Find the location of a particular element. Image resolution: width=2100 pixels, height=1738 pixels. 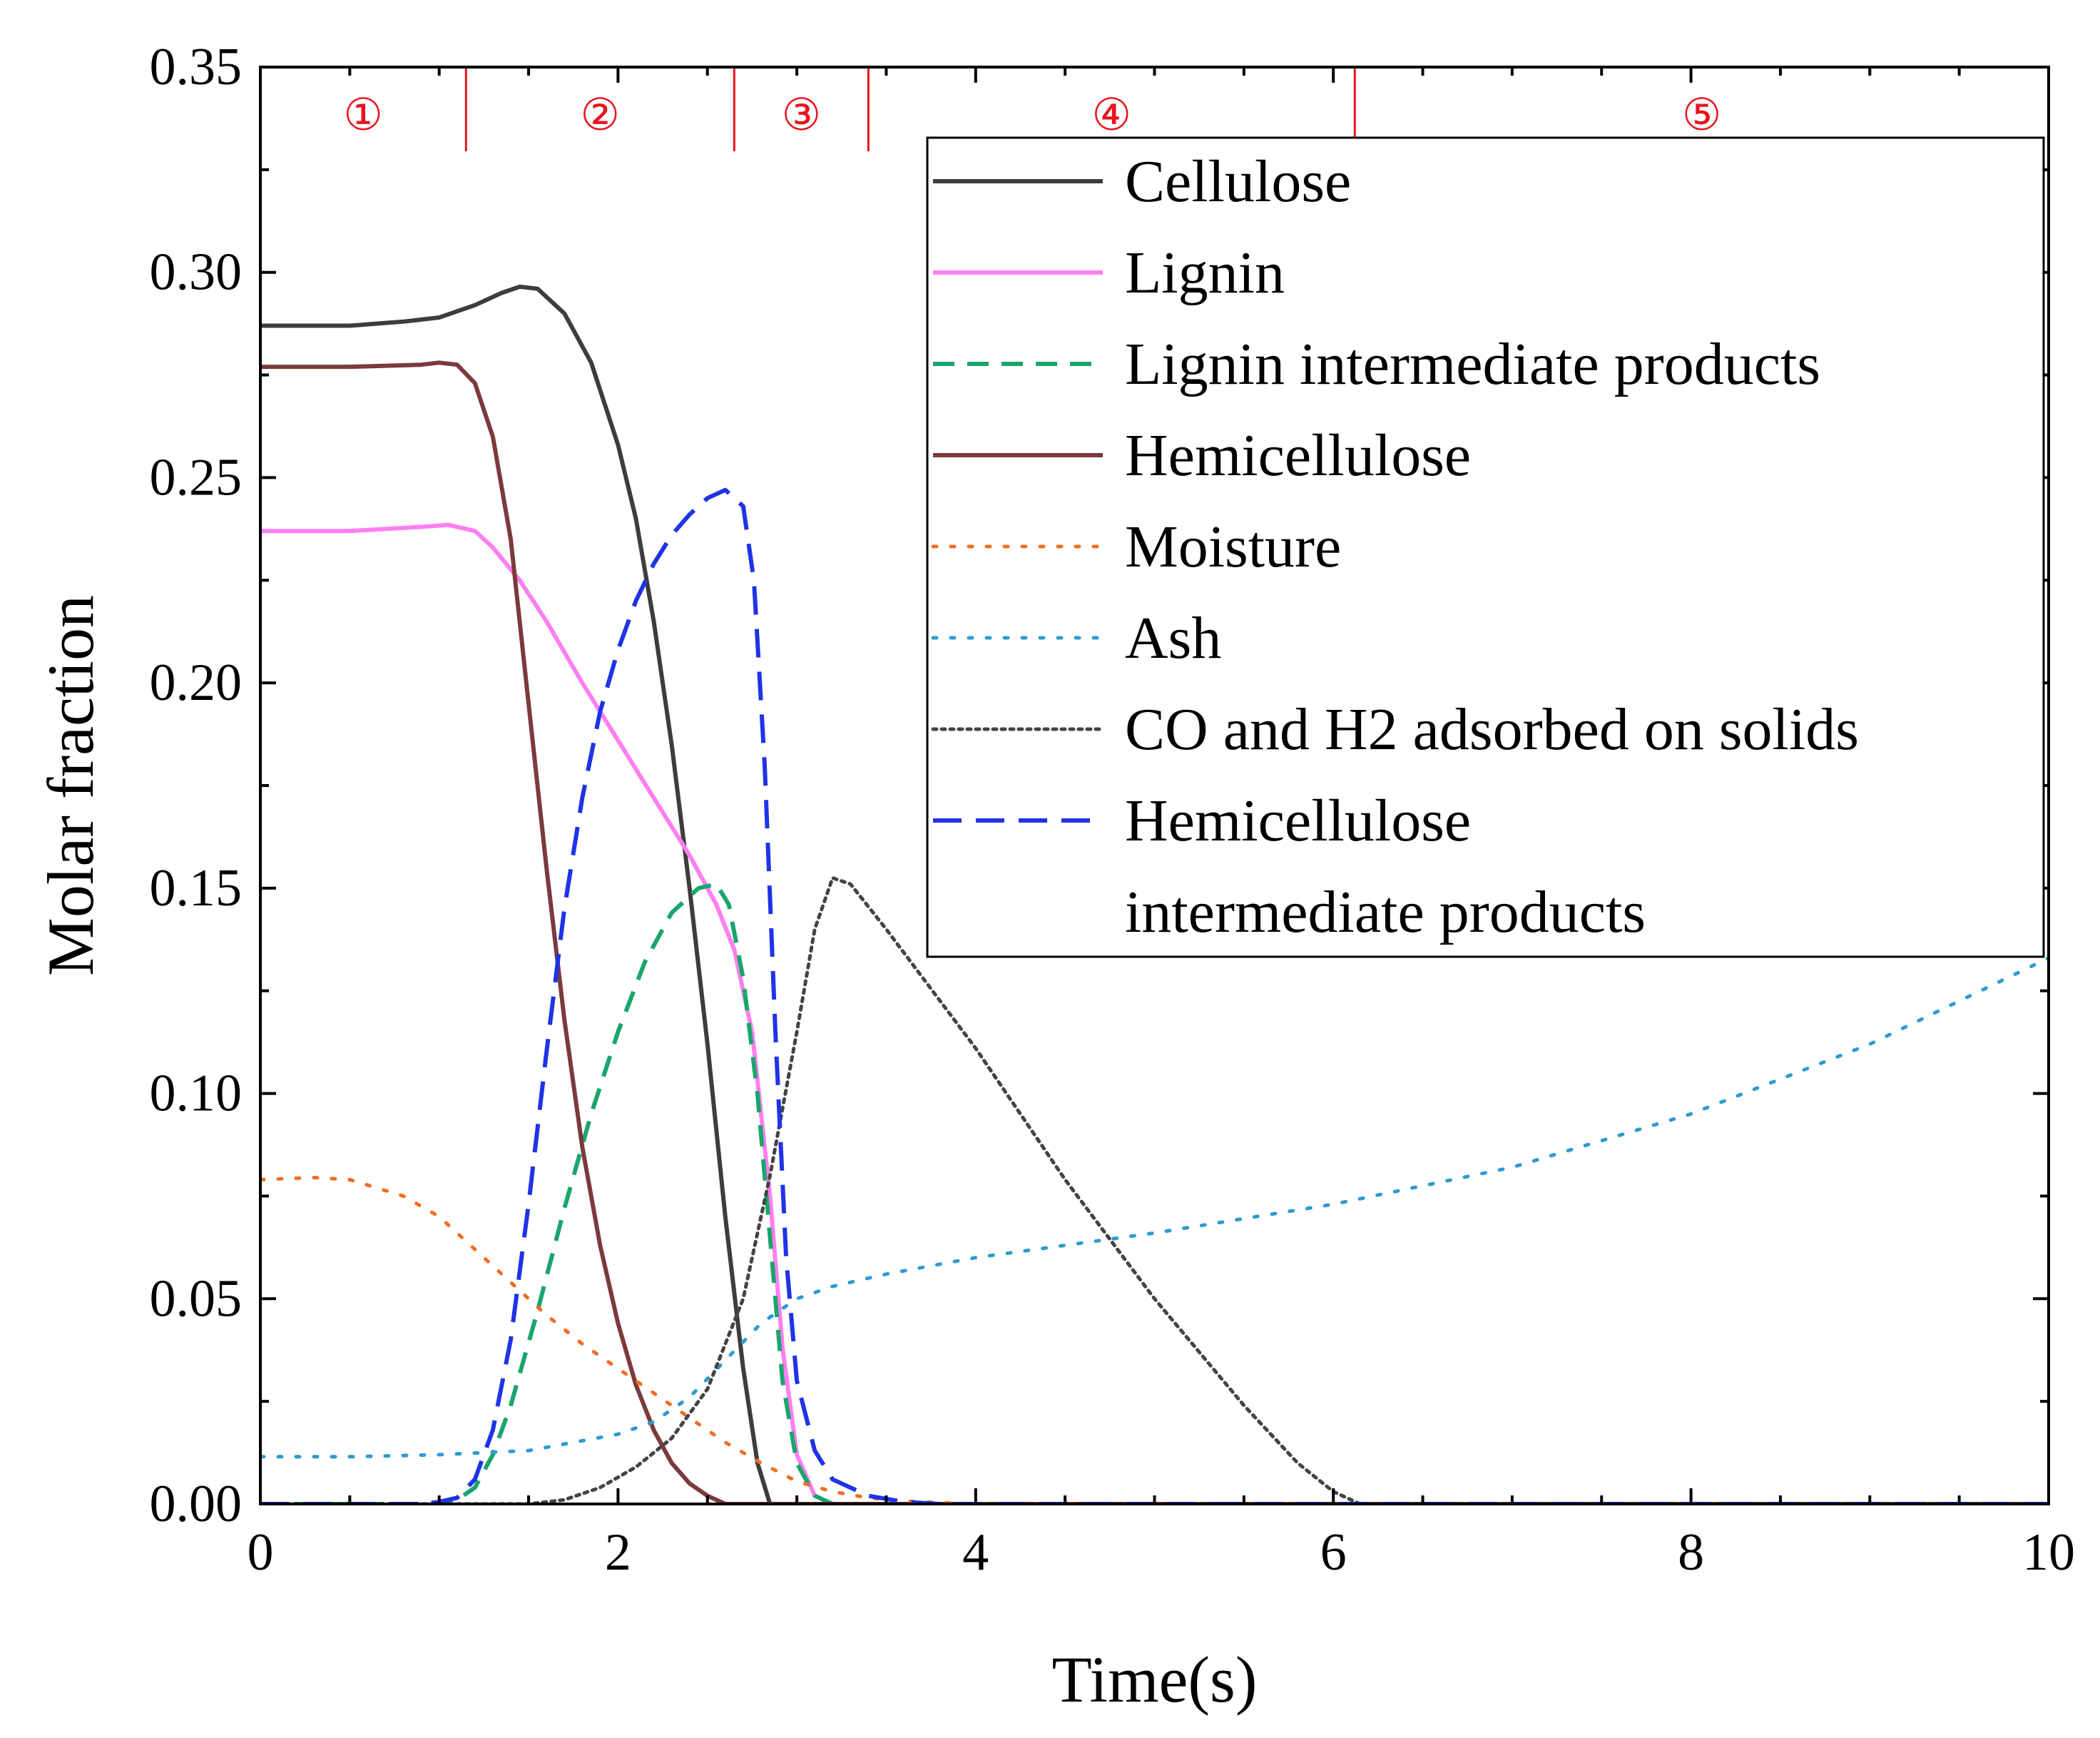

y-tick-label: 0.15 is located at coordinates (196, 889).